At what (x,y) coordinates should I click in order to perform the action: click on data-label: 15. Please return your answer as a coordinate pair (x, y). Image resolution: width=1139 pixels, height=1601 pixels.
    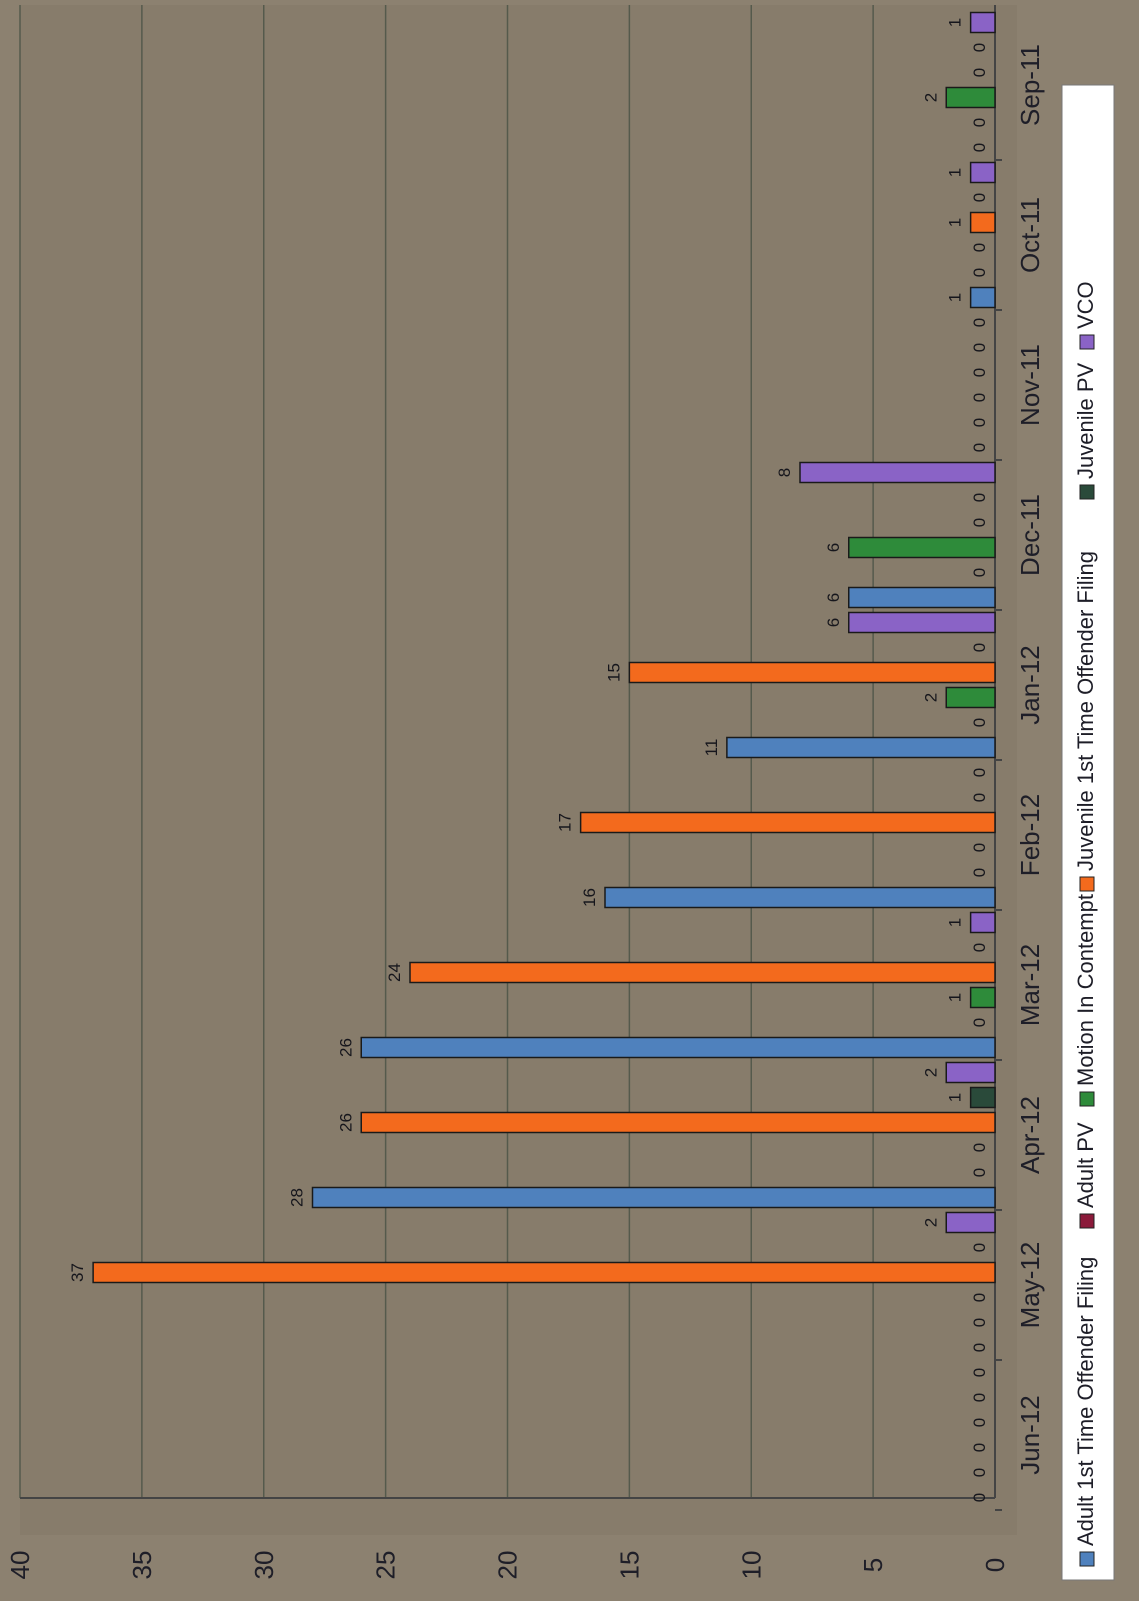
    Looking at the image, I should click on (613, 672).